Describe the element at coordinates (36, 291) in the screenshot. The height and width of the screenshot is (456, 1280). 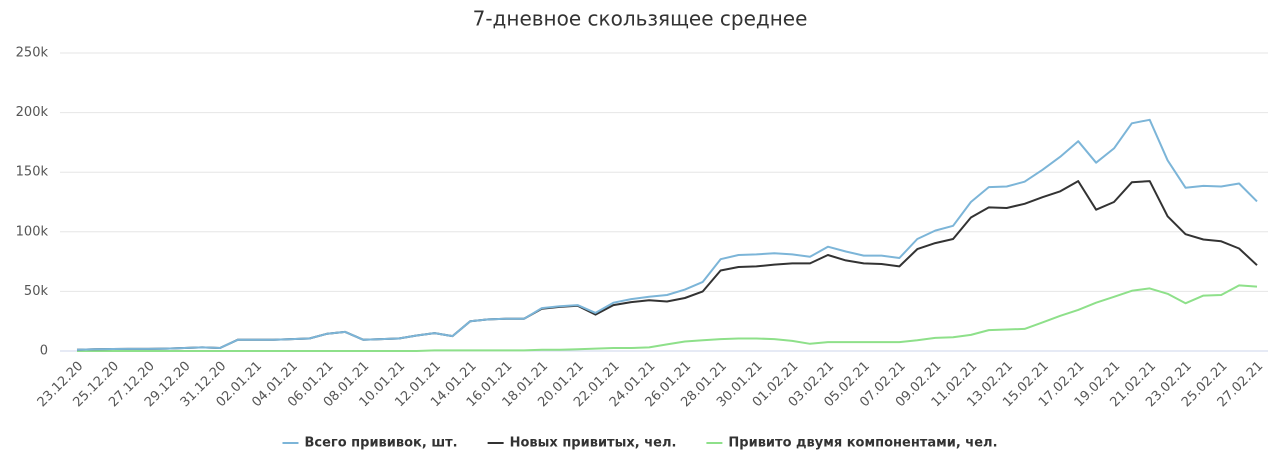
I see `y-tick-label: 50k` at that location.